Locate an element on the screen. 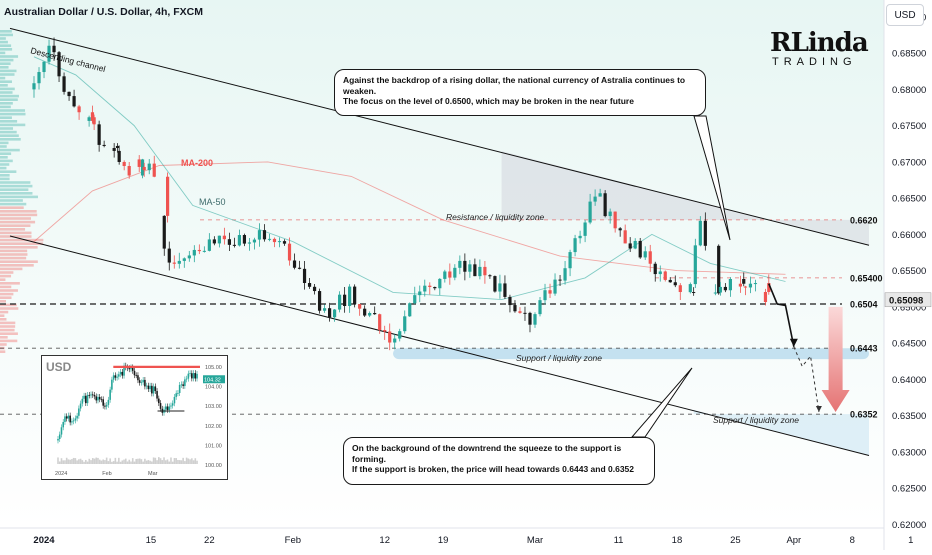  ma50-label: MA-50 is located at coordinates (212, 202).